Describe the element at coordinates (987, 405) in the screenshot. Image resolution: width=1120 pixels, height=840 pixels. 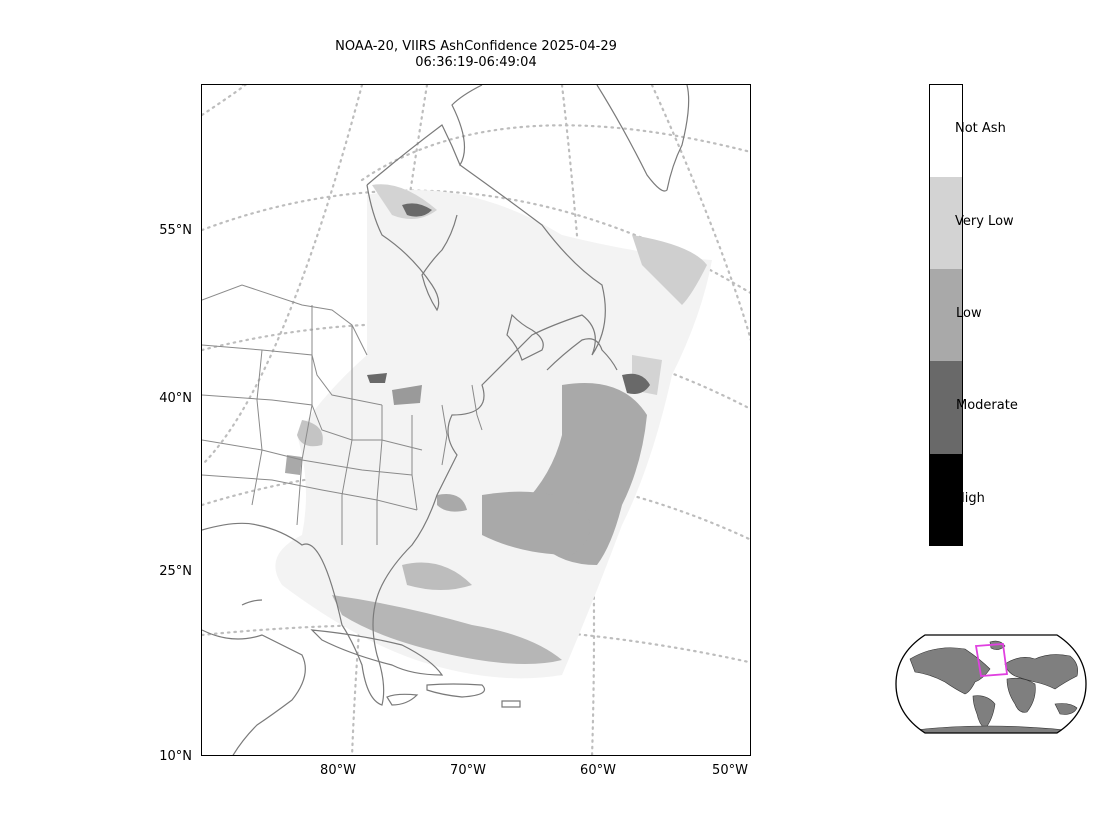
I see `colorbar-label-moderate: Moderate` at that location.